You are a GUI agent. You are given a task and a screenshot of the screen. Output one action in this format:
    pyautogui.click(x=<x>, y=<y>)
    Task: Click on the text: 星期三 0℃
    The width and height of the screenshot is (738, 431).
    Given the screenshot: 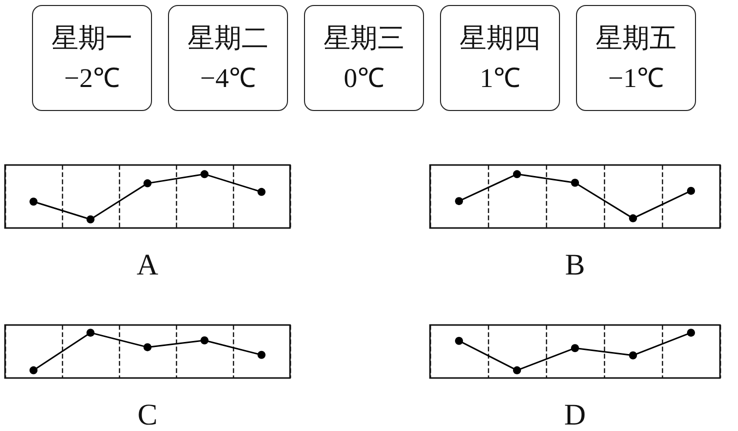 What is the action you would take?
    pyautogui.click(x=364, y=58)
    